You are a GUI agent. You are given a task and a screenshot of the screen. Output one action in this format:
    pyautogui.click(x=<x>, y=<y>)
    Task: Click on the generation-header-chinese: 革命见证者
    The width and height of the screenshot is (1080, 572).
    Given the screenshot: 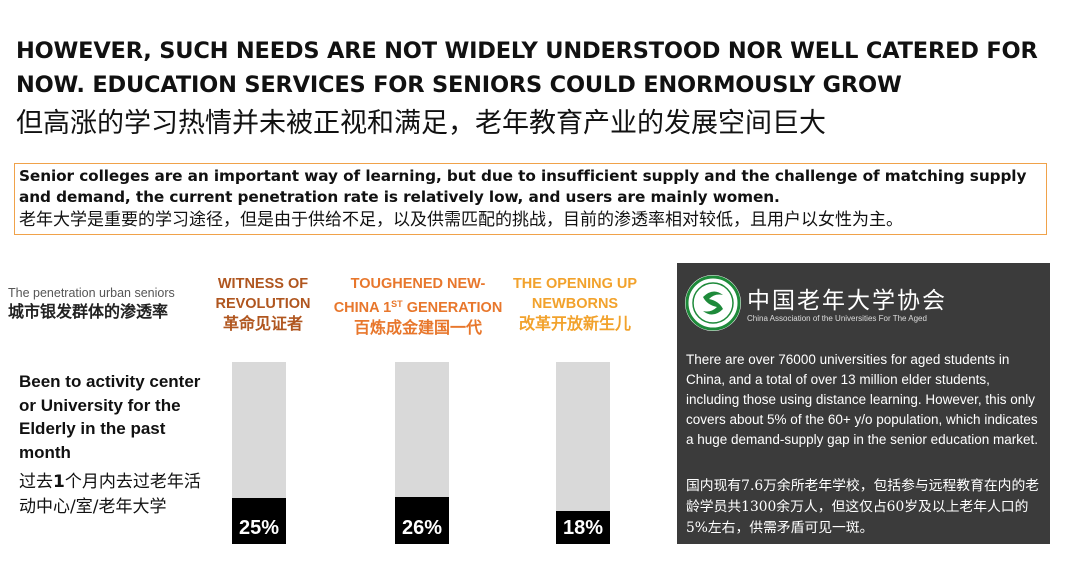 What is the action you would take?
    pyautogui.click(x=262, y=323)
    